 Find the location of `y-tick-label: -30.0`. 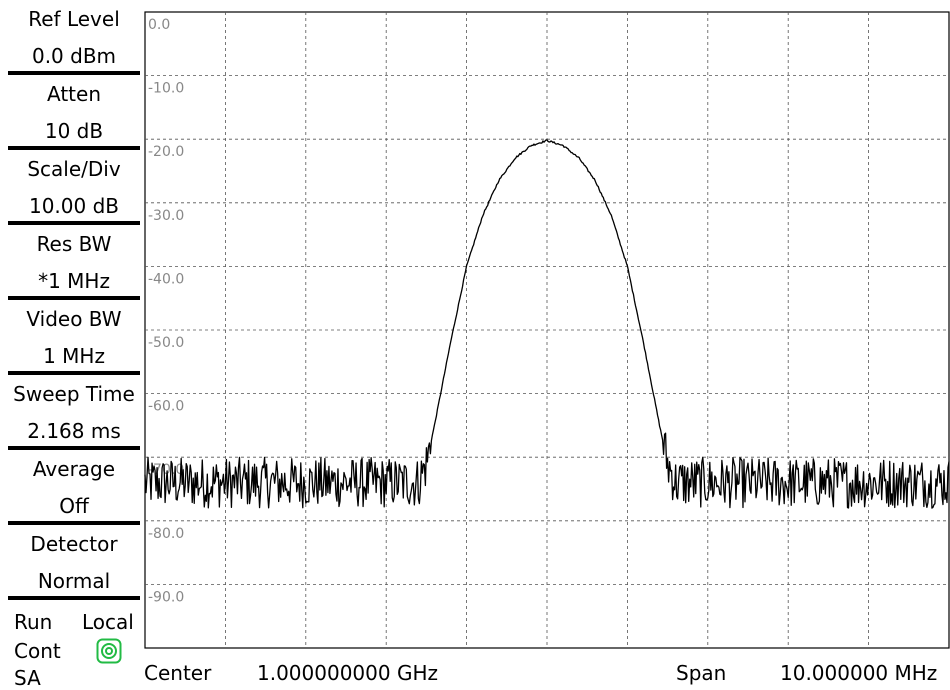

y-tick-label: -30.0 is located at coordinates (166, 216).